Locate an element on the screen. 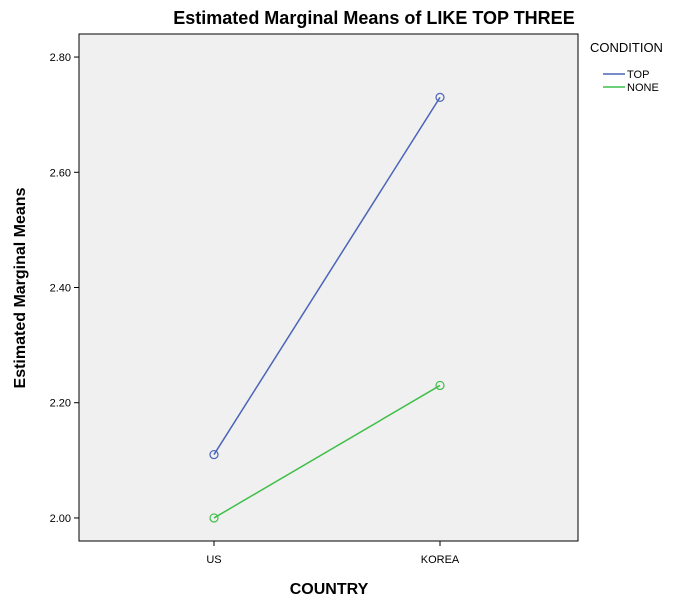 The height and width of the screenshot is (604, 675). x-tick-label: US is located at coordinates (213, 560).